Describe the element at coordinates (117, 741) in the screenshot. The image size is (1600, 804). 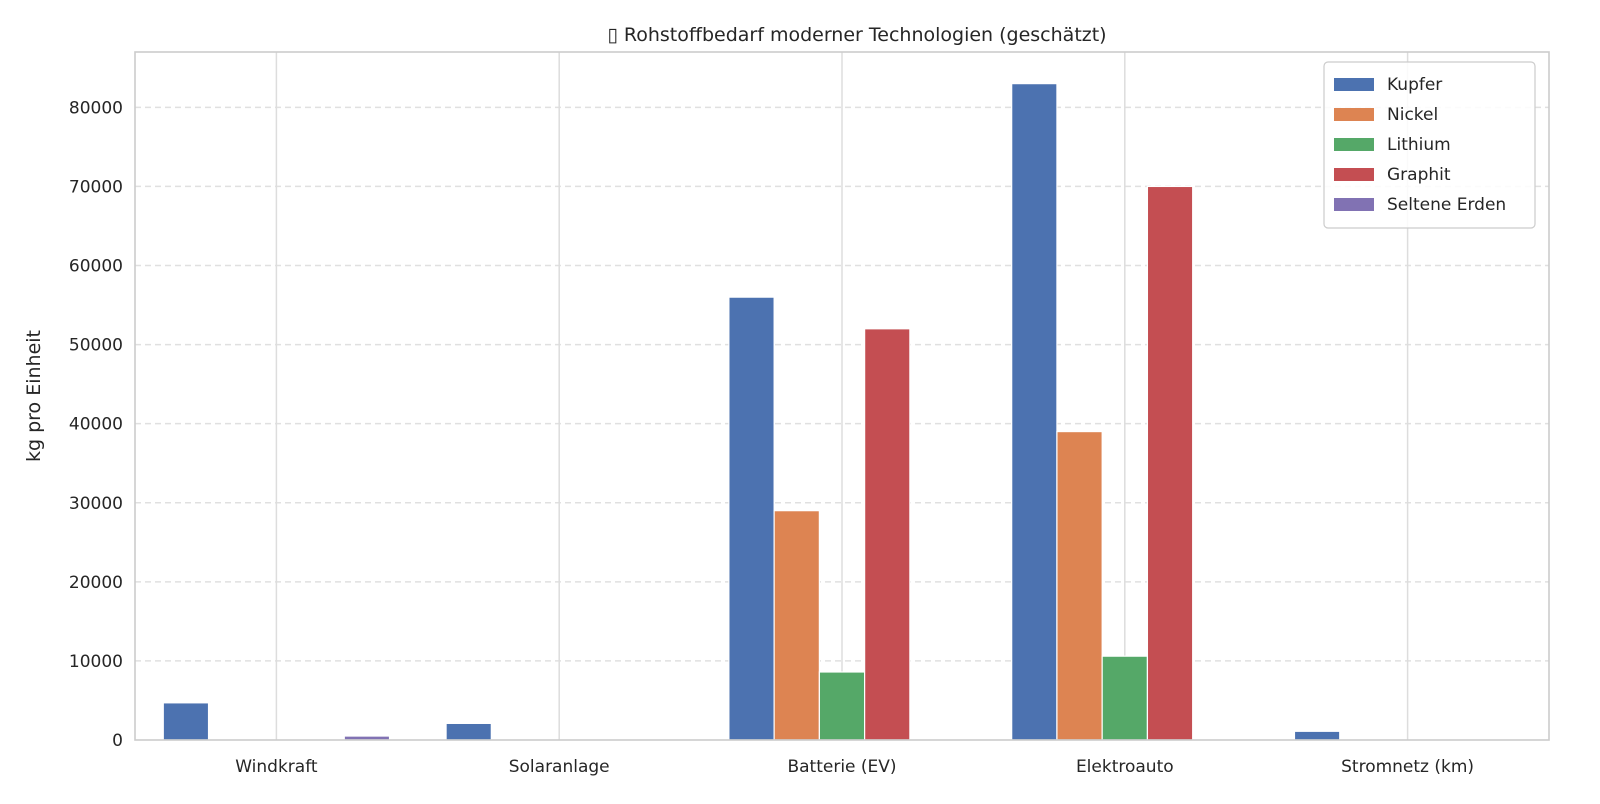
I see `y-tick-label: 0` at that location.